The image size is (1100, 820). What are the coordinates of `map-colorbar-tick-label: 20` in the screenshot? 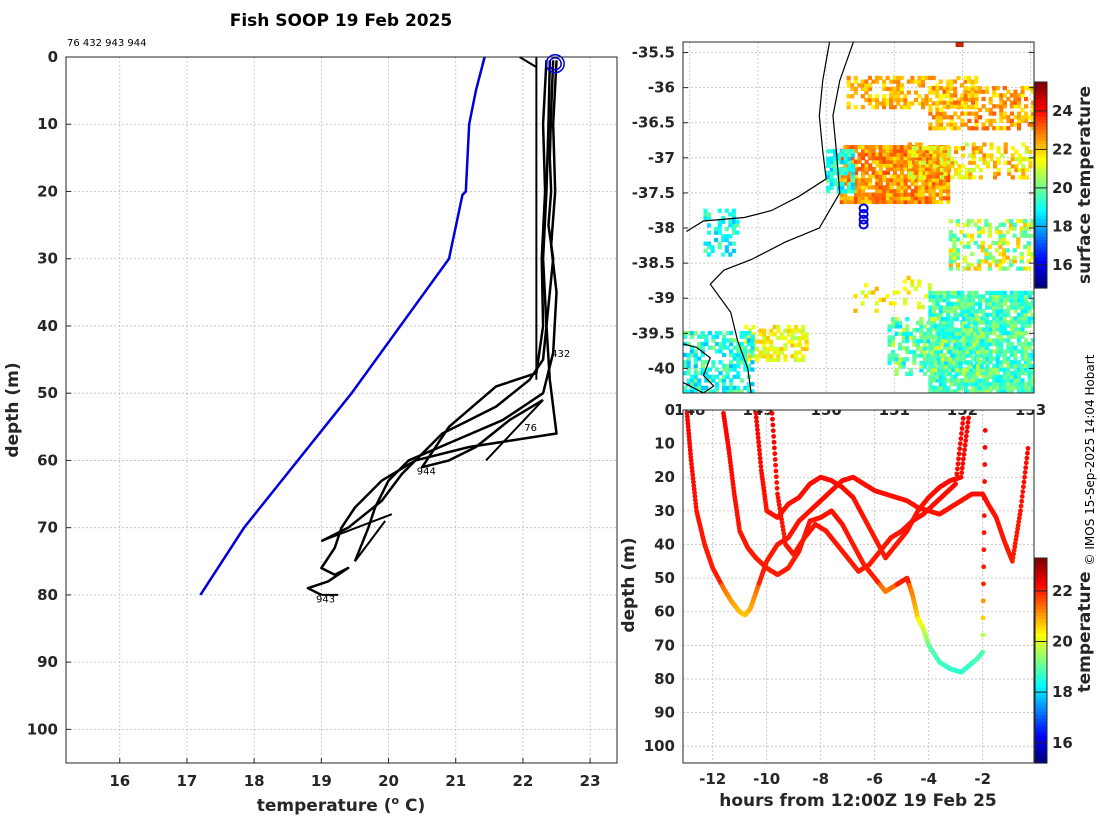 It's located at (1062, 188).